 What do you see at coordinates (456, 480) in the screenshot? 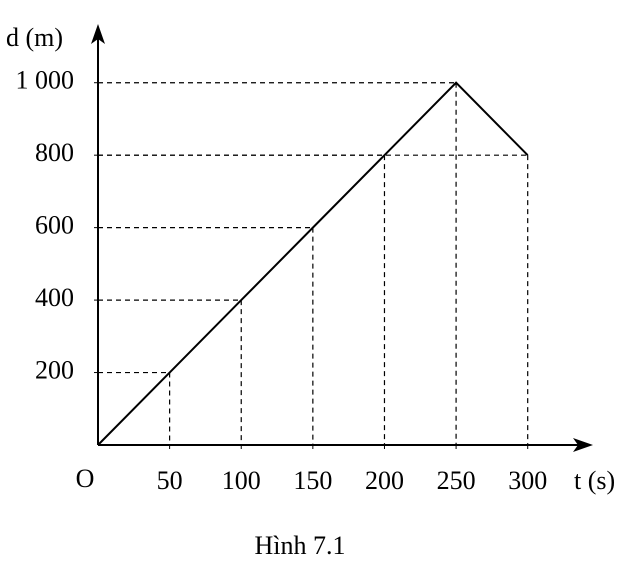
I see `x-tick-label: 250` at bounding box center [456, 480].